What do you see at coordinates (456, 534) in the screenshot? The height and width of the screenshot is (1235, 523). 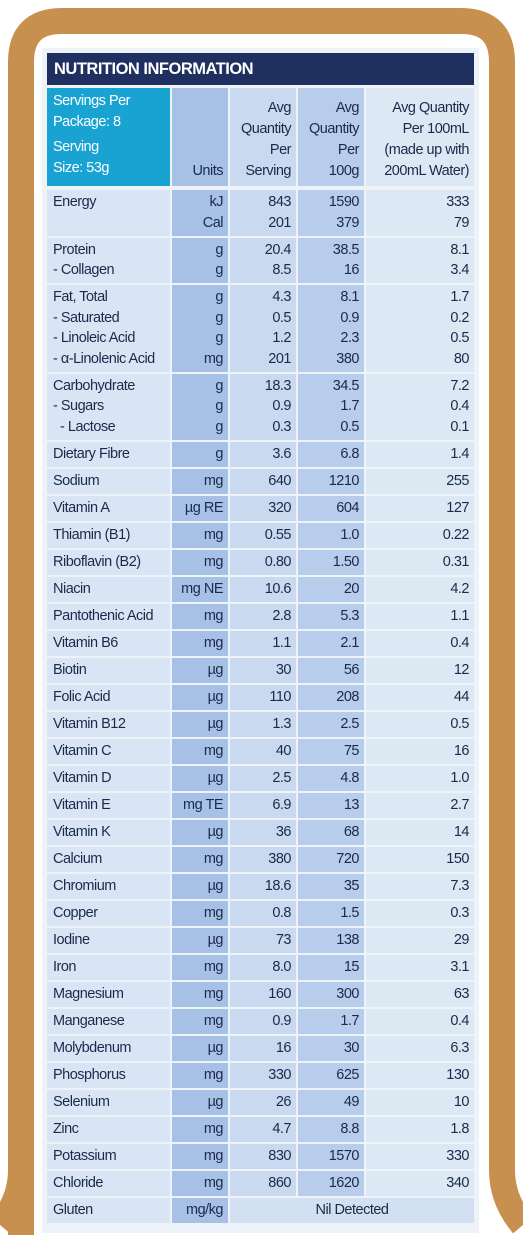 I see `cell-text: 0.22` at bounding box center [456, 534].